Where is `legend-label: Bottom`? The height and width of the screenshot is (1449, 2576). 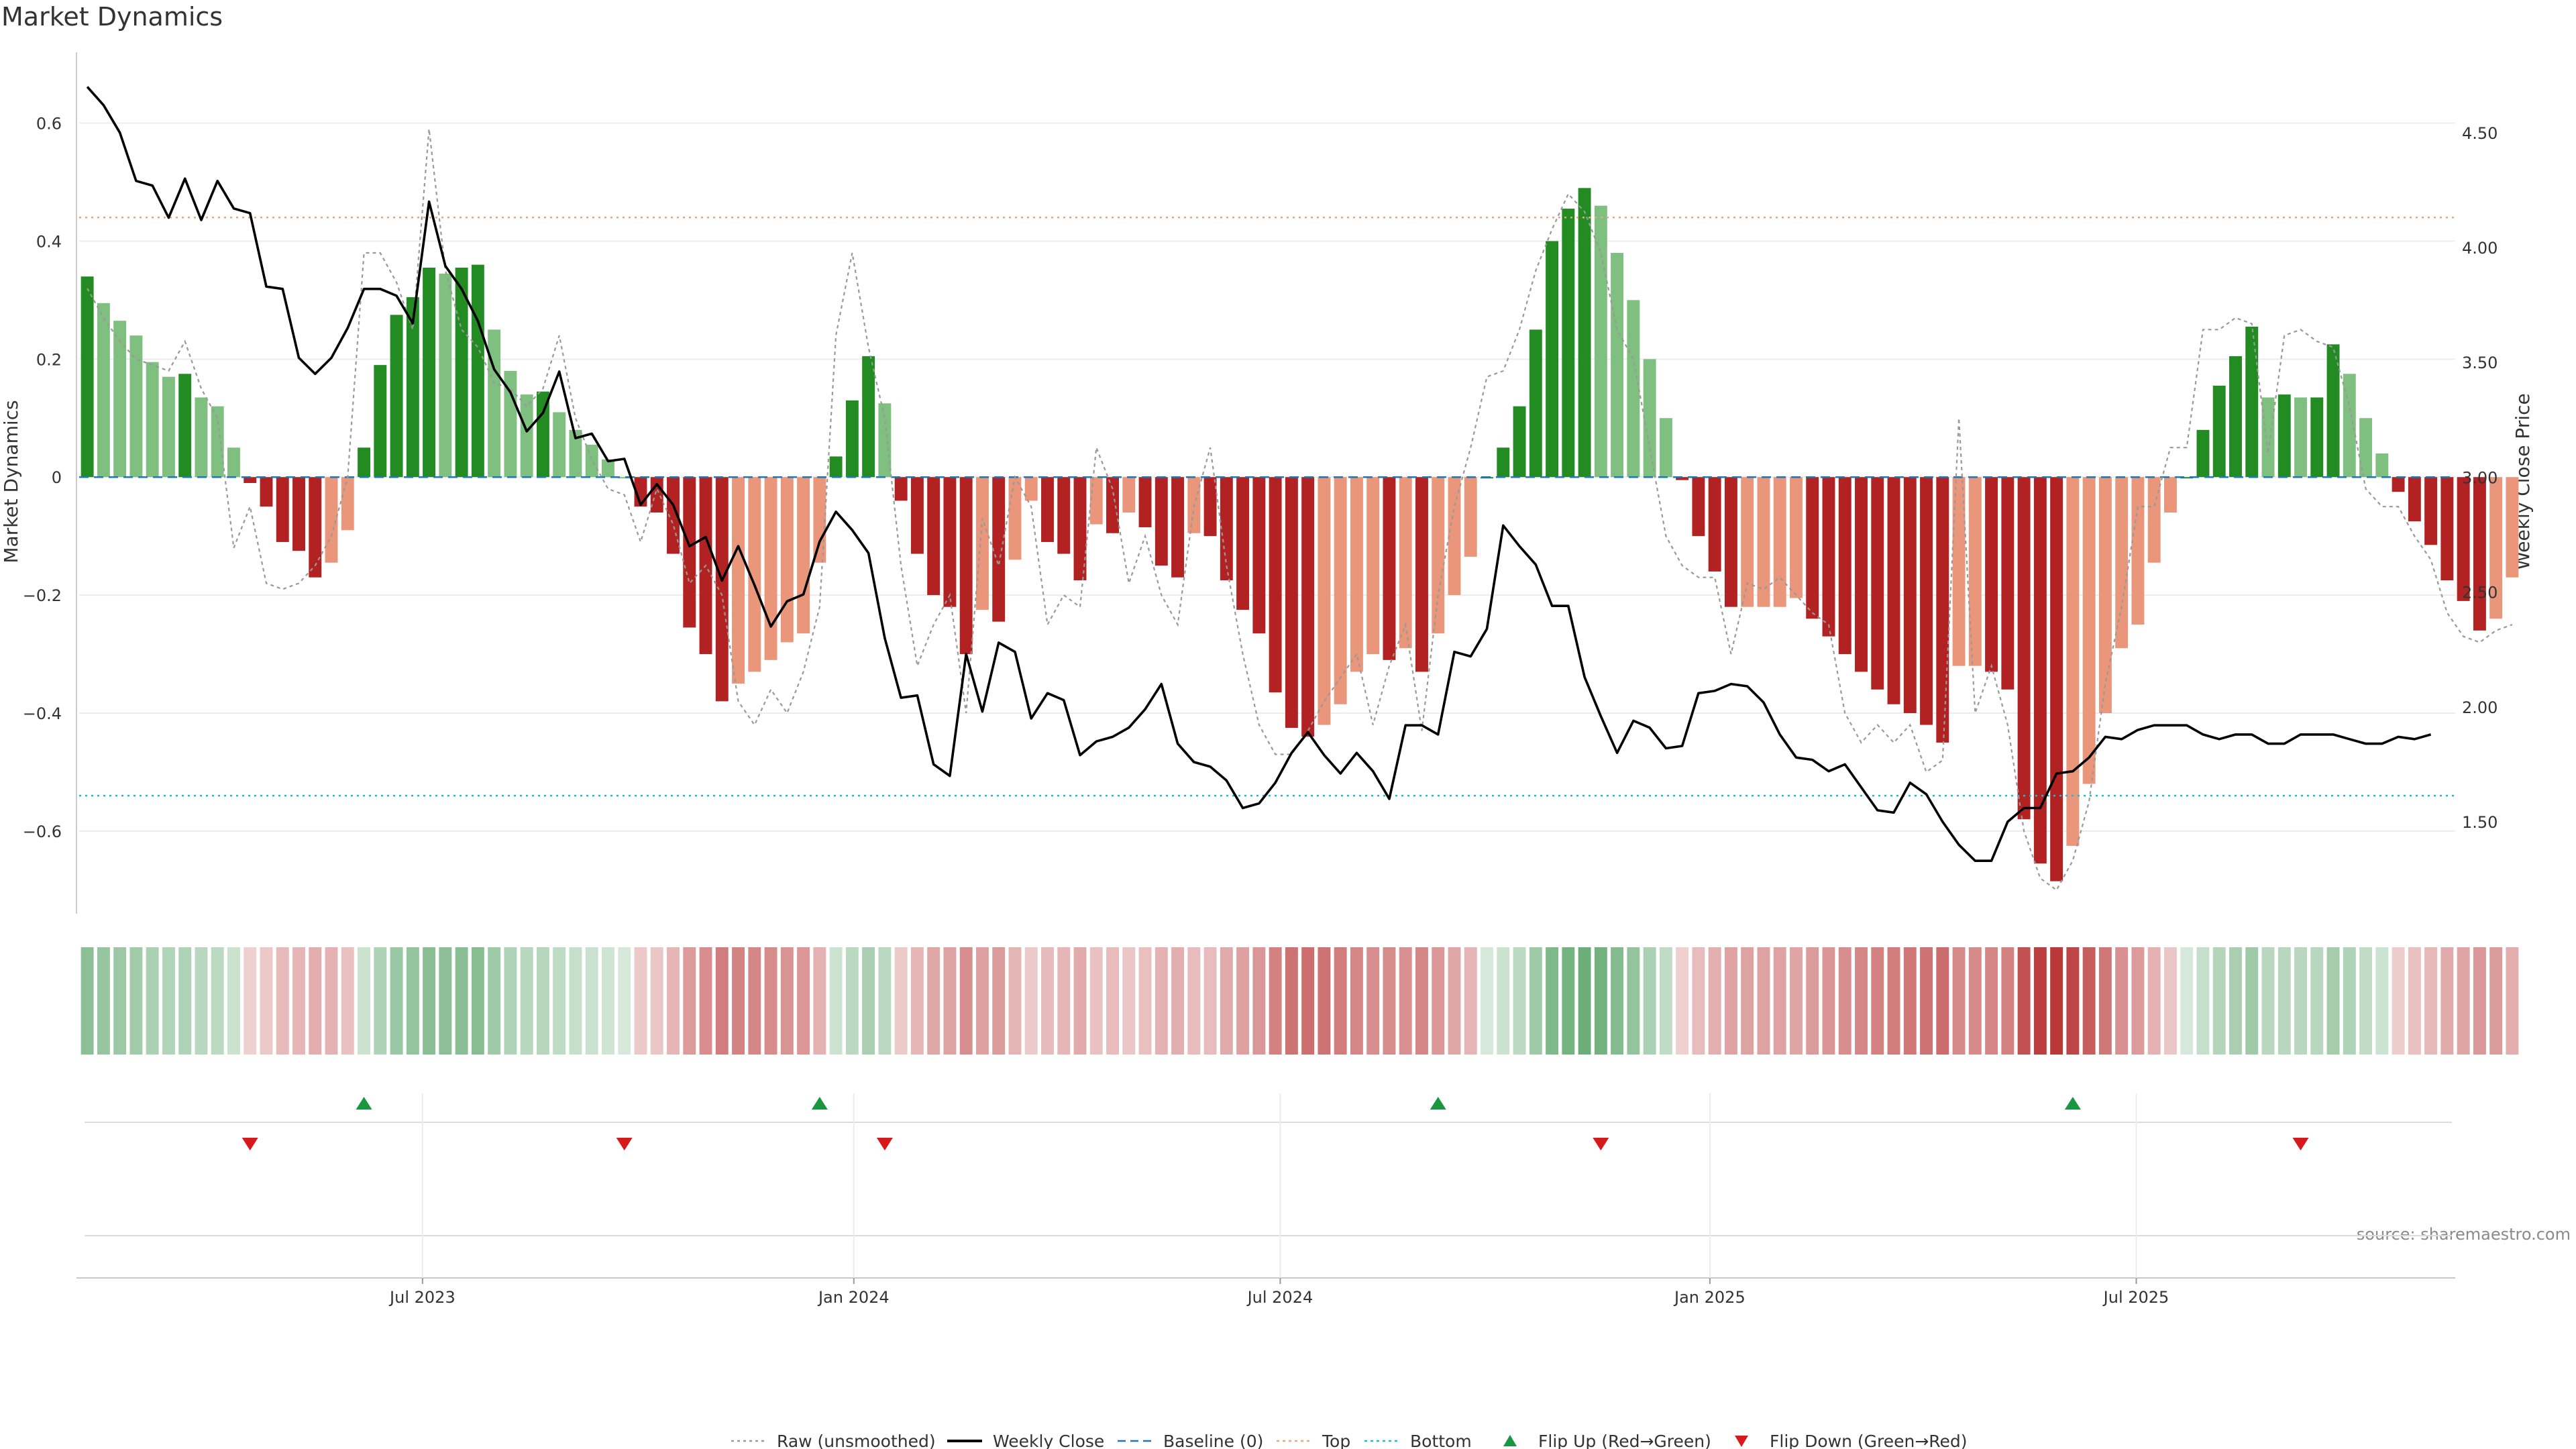 legend-label: Bottom is located at coordinates (1441, 1440).